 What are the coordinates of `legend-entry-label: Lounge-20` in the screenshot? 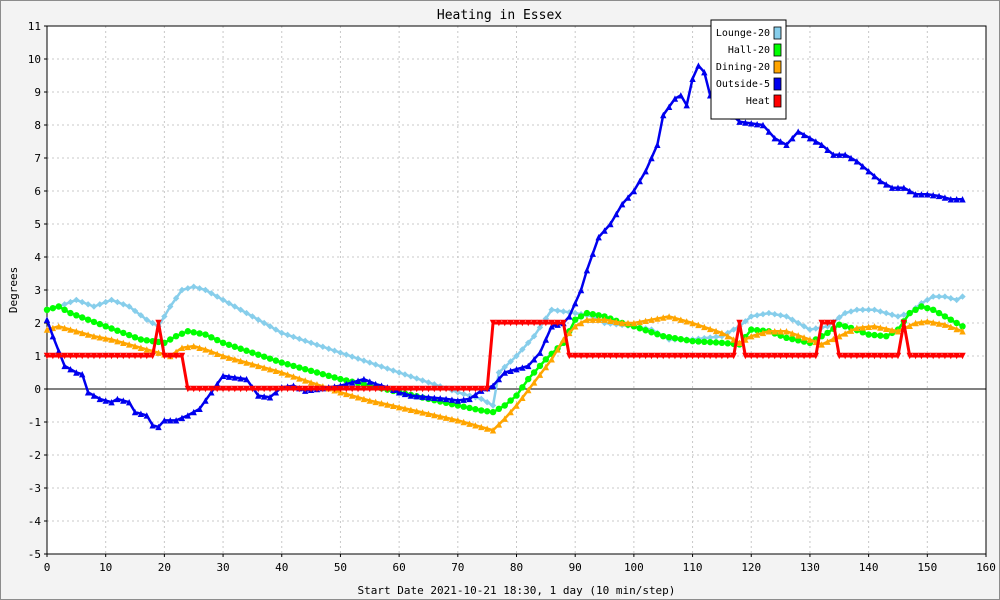 It's located at (743, 33).